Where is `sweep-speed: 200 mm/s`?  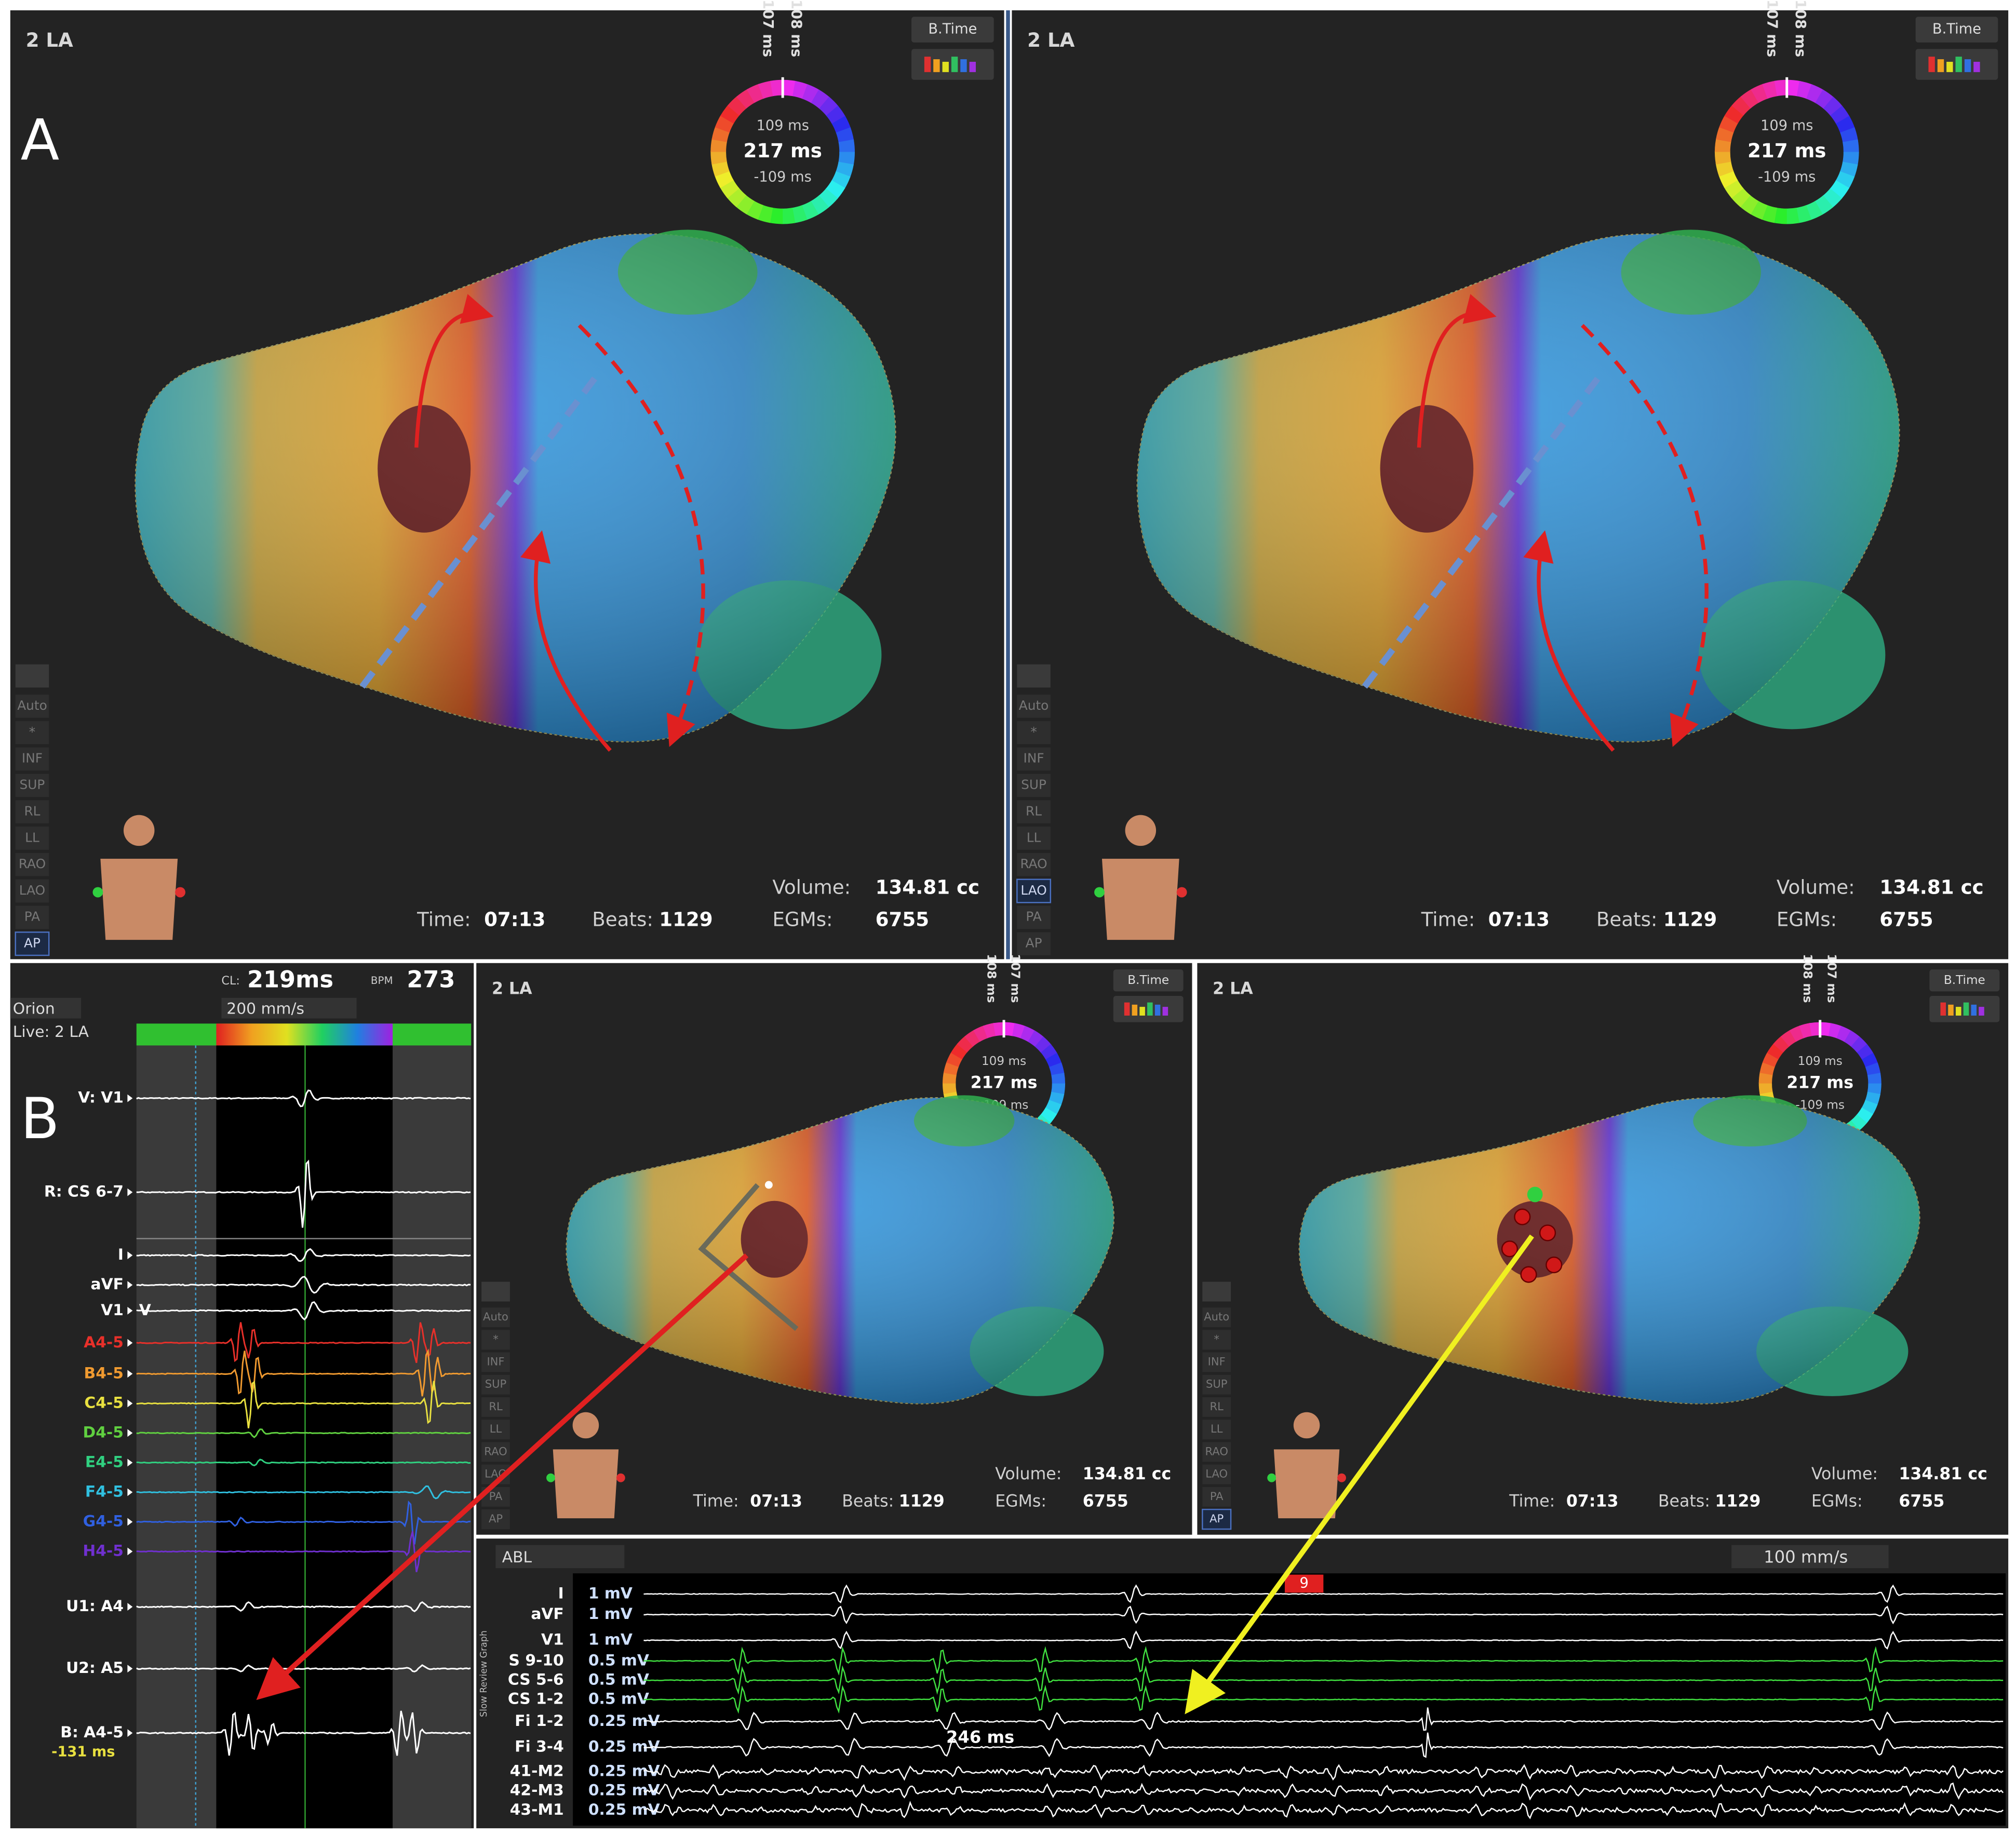 sweep-speed: 200 mm/s is located at coordinates (265, 1009).